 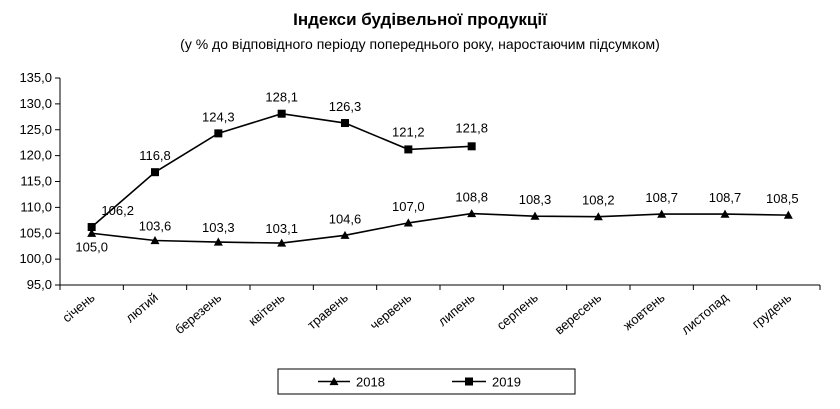 What do you see at coordinates (218, 227) in the screenshot?
I see `data-label-2018: 103,3` at bounding box center [218, 227].